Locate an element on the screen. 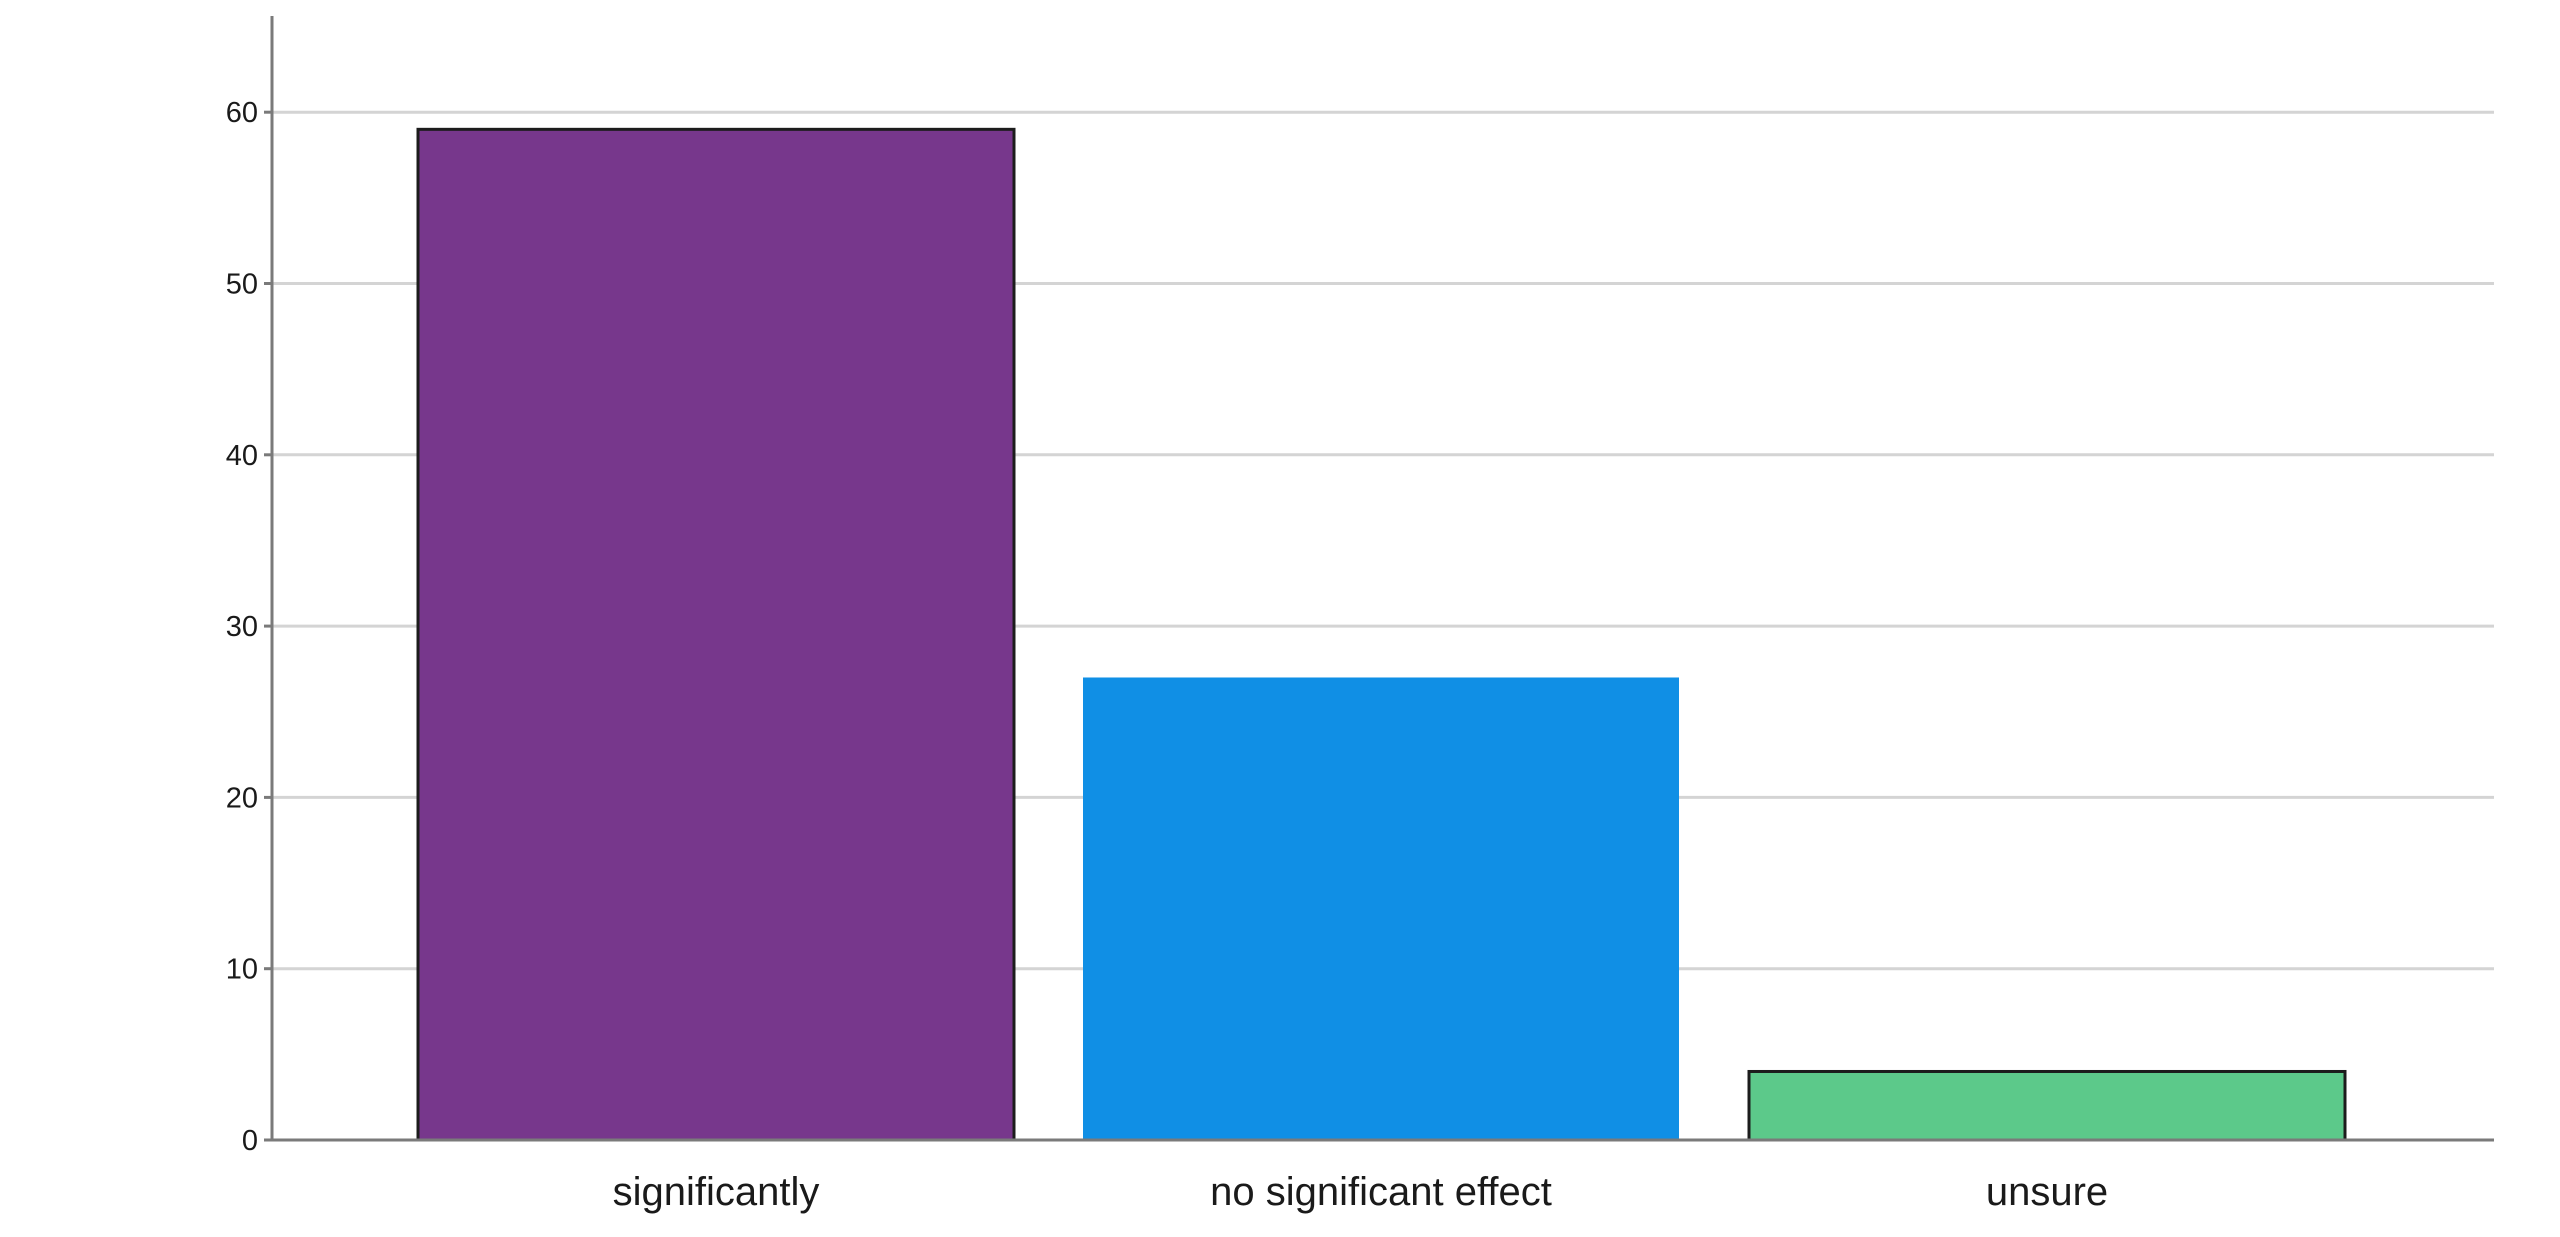  y-tick-labels: 0 10 20 30 40 50 60 is located at coordinates (249, 627).